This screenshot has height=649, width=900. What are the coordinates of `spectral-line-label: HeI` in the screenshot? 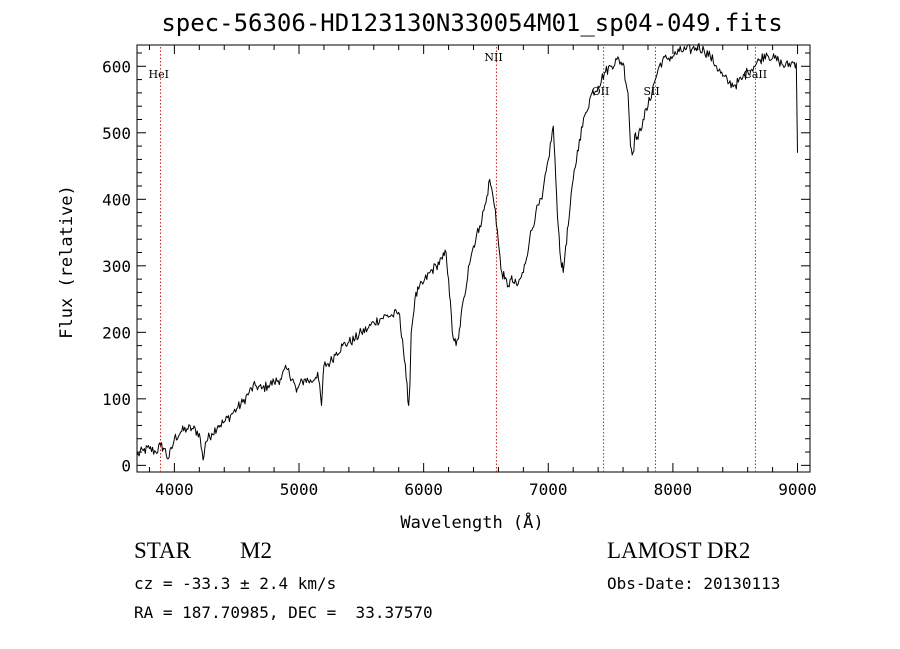 It's located at (159, 74).